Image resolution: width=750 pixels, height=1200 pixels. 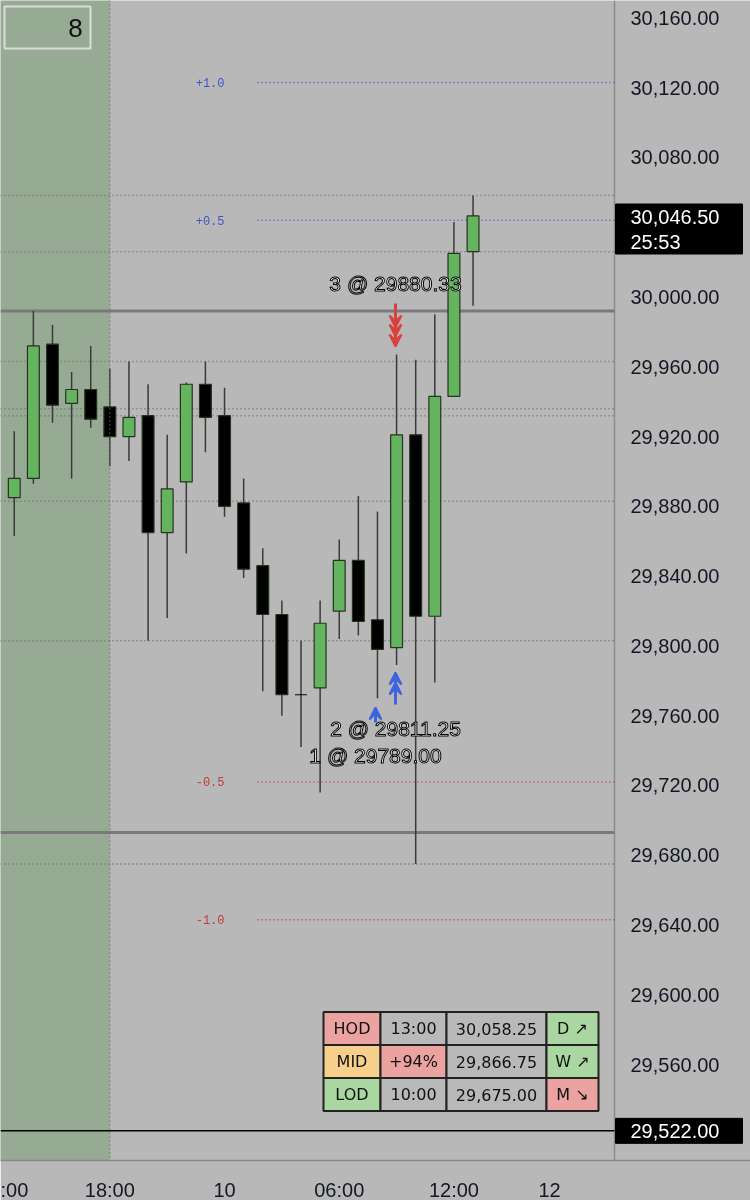 What do you see at coordinates (675, 436) in the screenshot?
I see `y-tick-label: 29,920.00` at bounding box center [675, 436].